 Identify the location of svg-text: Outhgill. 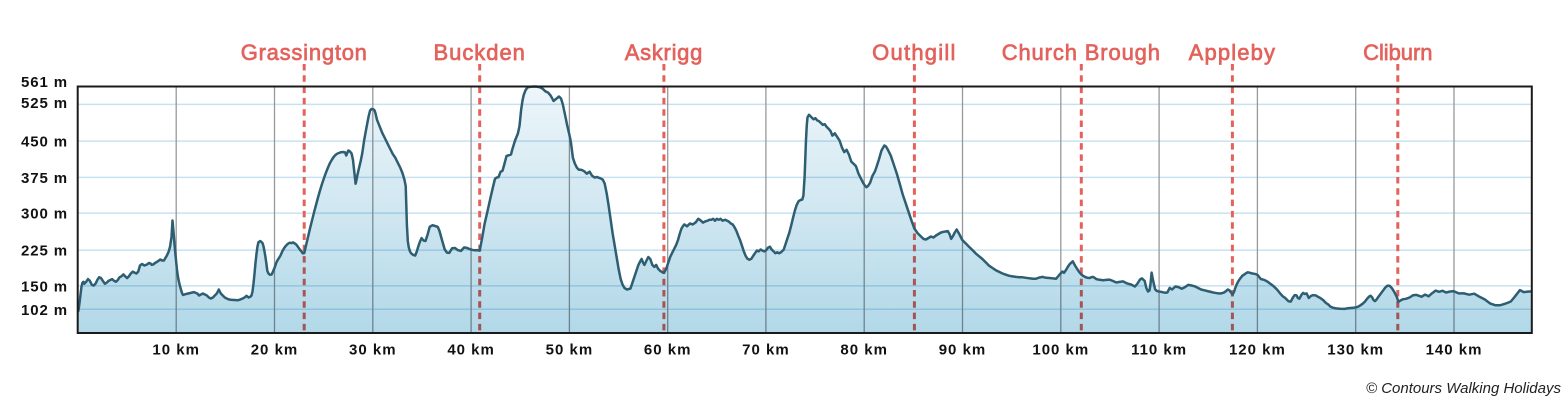
(914, 52).